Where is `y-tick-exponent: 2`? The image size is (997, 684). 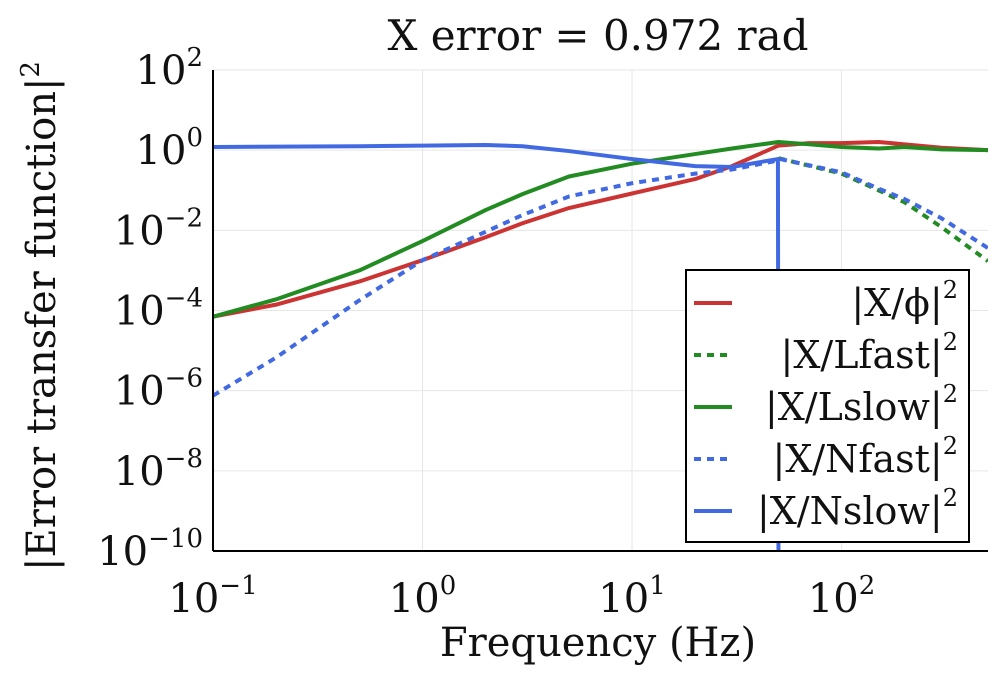
y-tick-exponent: 2 is located at coordinates (194, 58).